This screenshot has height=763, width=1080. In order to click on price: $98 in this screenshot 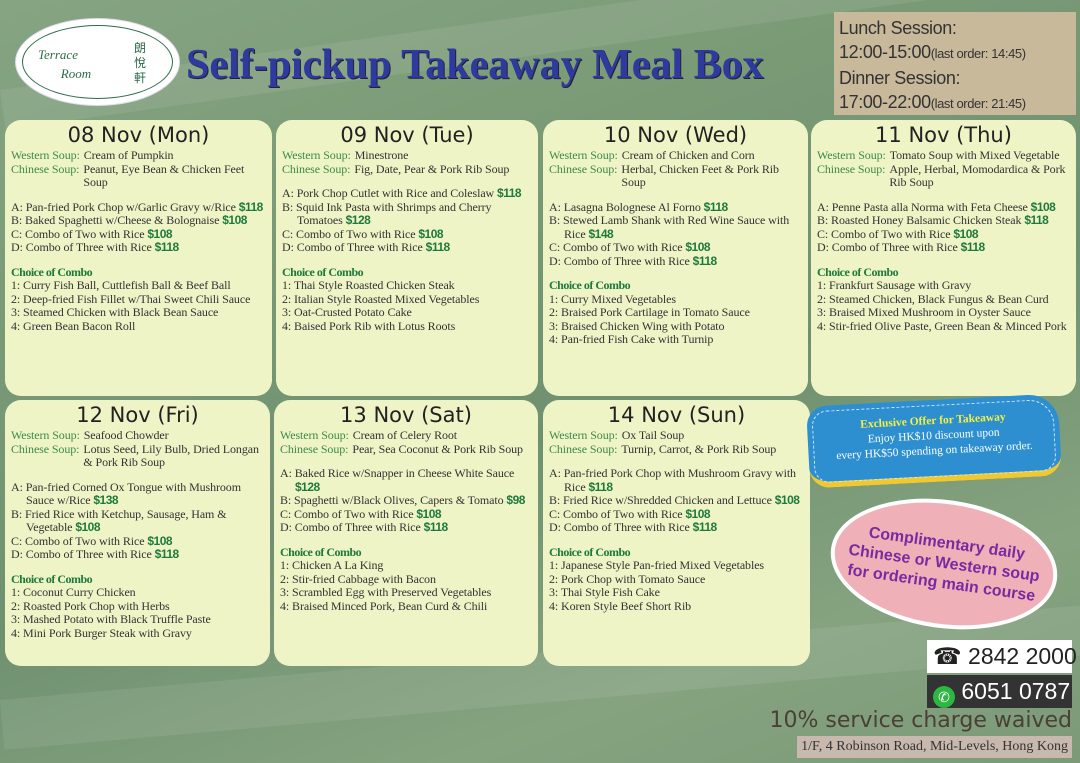, I will do `click(515, 500)`.